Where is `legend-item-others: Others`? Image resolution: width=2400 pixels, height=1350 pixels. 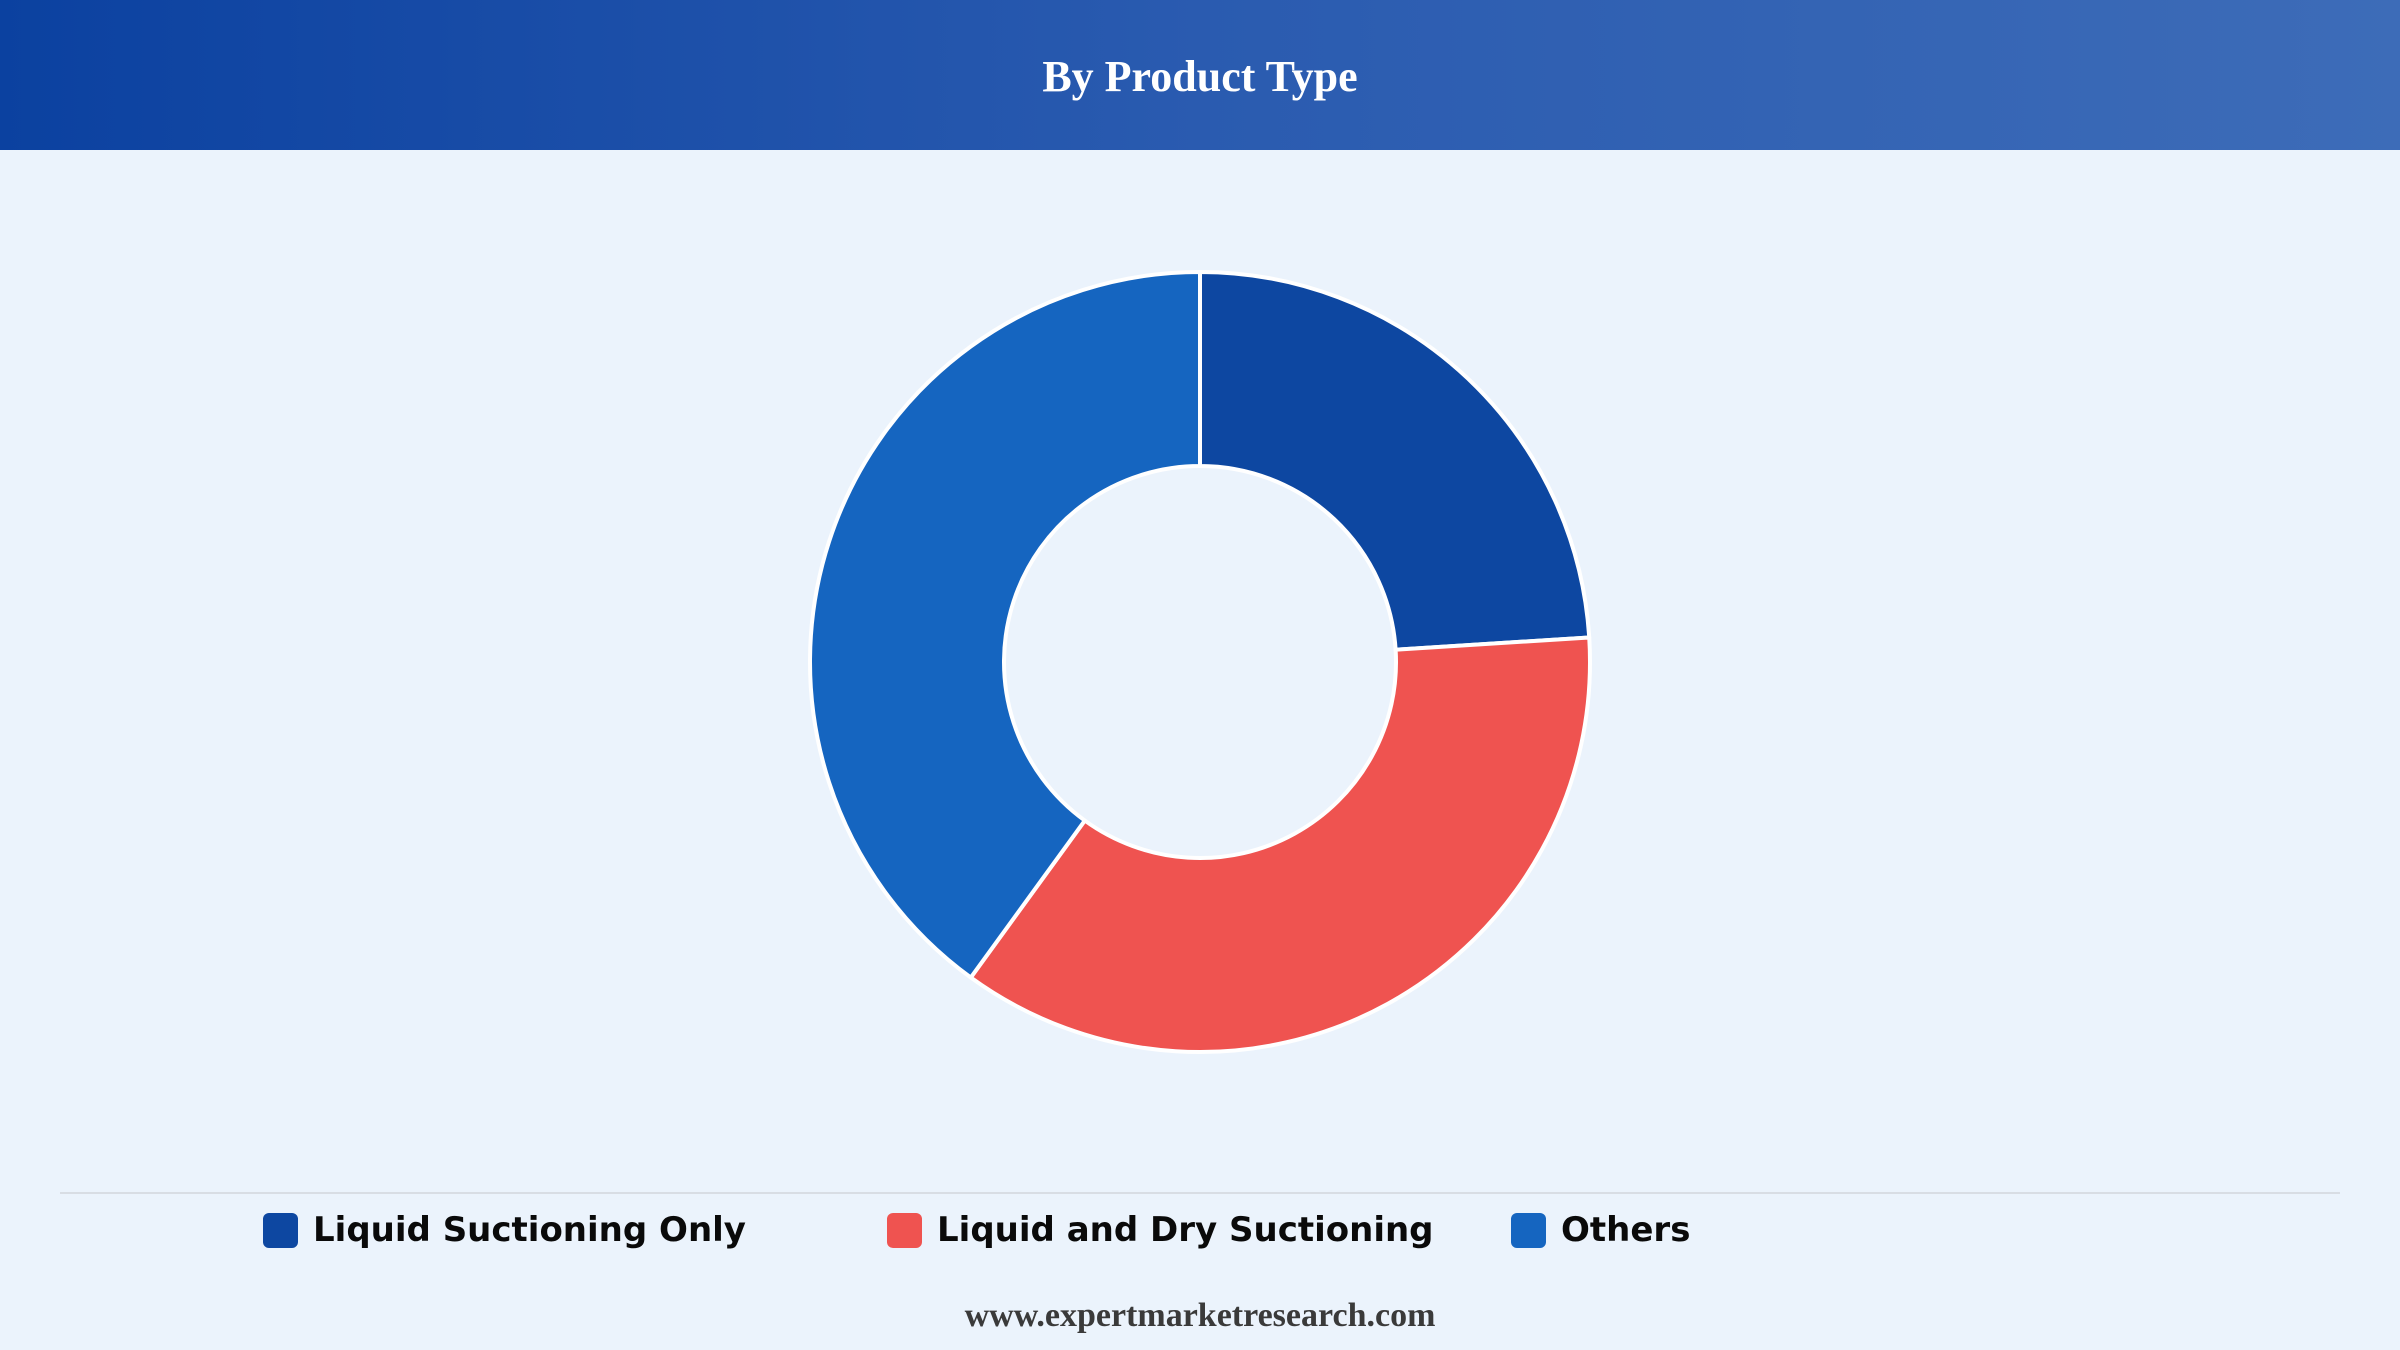 legend-item-others: Others is located at coordinates (1600, 1230).